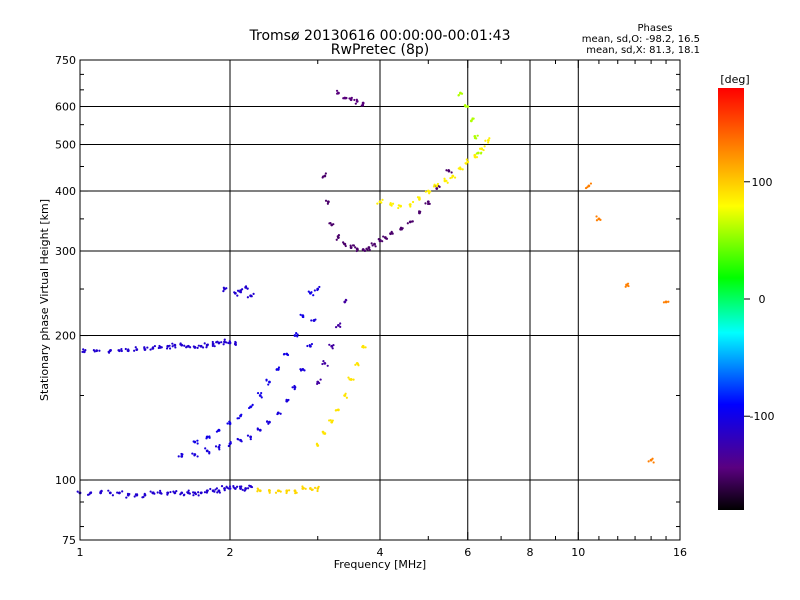 This screenshot has height=600, width=800. I want to click on colorbar-tick-label: -100, so click(762, 416).